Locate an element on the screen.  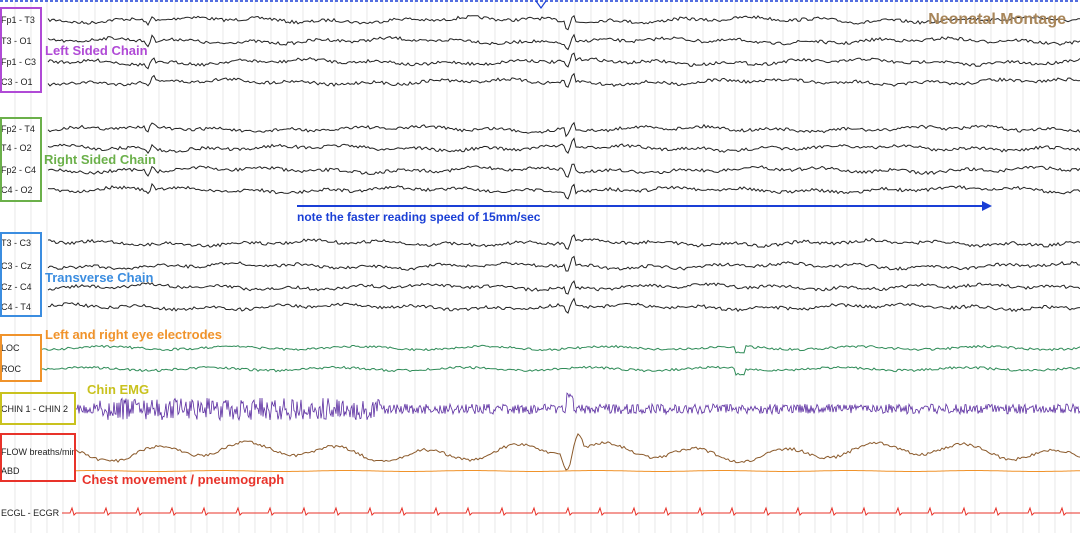
channel-label-fp2-c4: Fp2 - C4 is located at coordinates (19, 170).